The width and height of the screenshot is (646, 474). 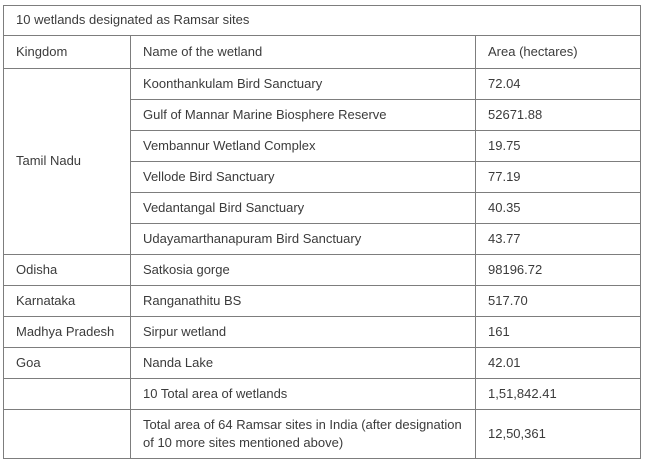 What do you see at coordinates (558, 332) in the screenshot?
I see `area-cell: 161` at bounding box center [558, 332].